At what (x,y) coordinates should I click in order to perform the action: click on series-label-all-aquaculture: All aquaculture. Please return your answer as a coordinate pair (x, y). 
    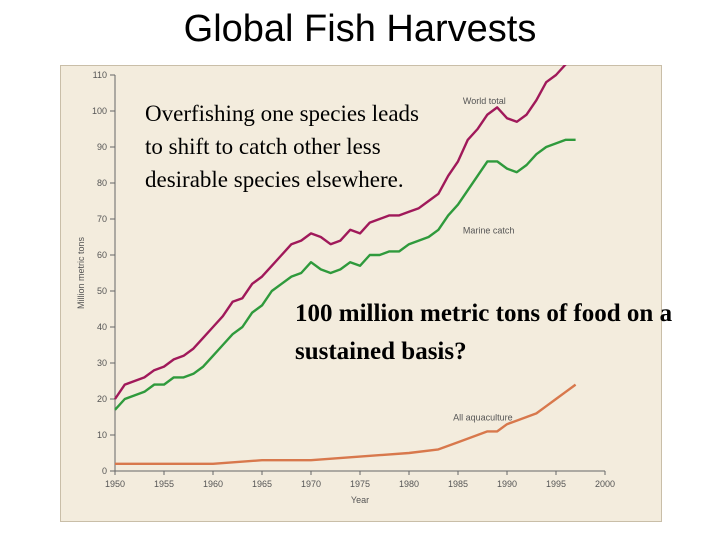
    Looking at the image, I should click on (483, 418).